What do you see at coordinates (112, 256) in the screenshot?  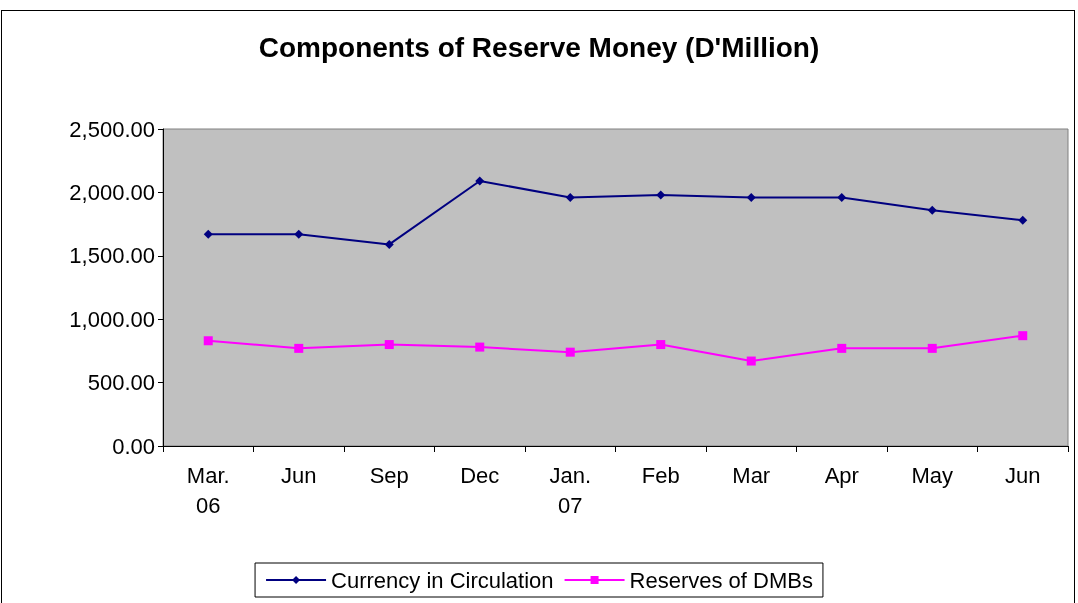 I see `y-tick-label: 1,500.00` at bounding box center [112, 256].